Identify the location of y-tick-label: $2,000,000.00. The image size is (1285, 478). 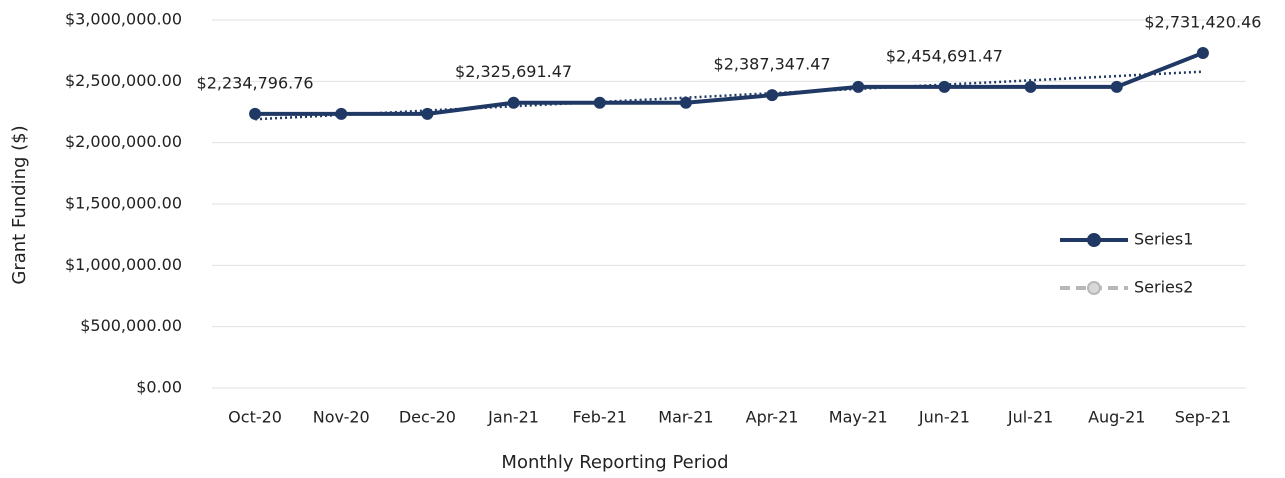
(123, 141).